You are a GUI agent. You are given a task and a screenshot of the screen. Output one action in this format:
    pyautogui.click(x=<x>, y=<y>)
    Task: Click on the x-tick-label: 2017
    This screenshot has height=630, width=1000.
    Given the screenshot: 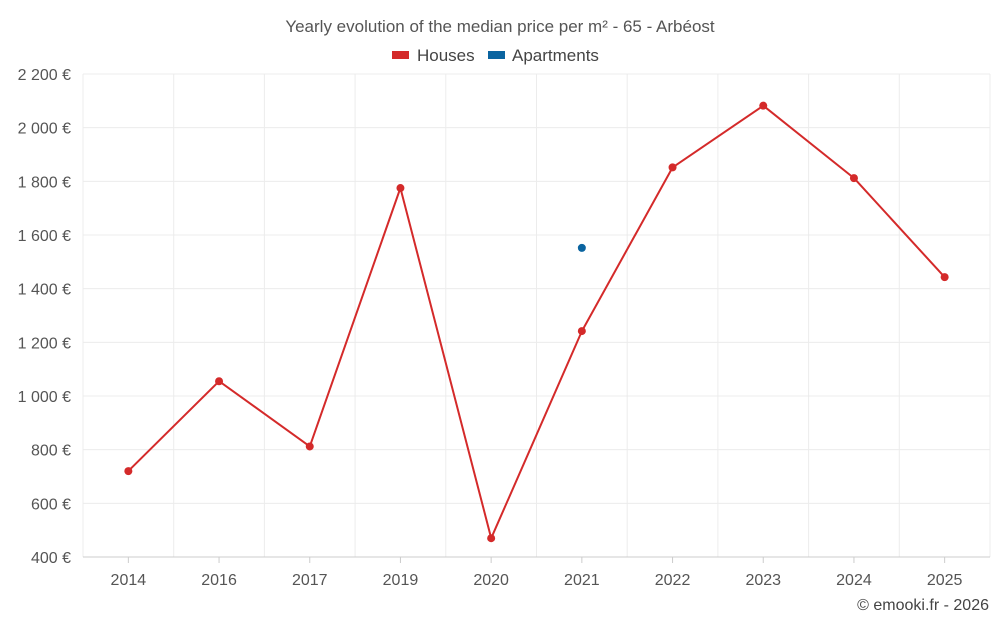 What is the action you would take?
    pyautogui.click(x=310, y=580)
    